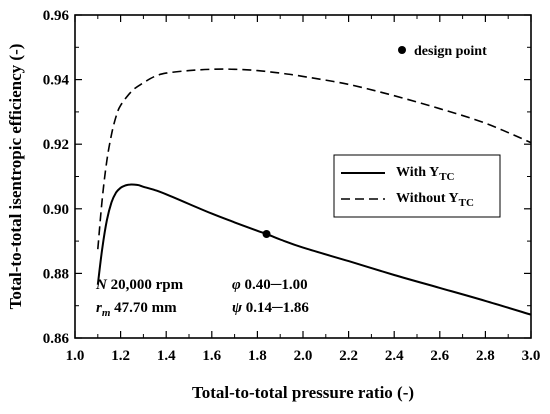 The width and height of the screenshot is (550, 414). I want to click on annotation-radius-subscript: m, so click(106, 313).